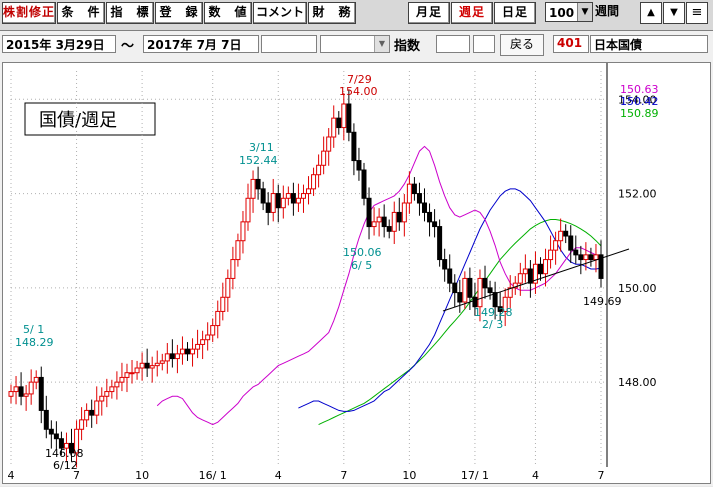  What do you see at coordinates (228, 13) in the screenshot?
I see `values-button: 数 値` at bounding box center [228, 13].